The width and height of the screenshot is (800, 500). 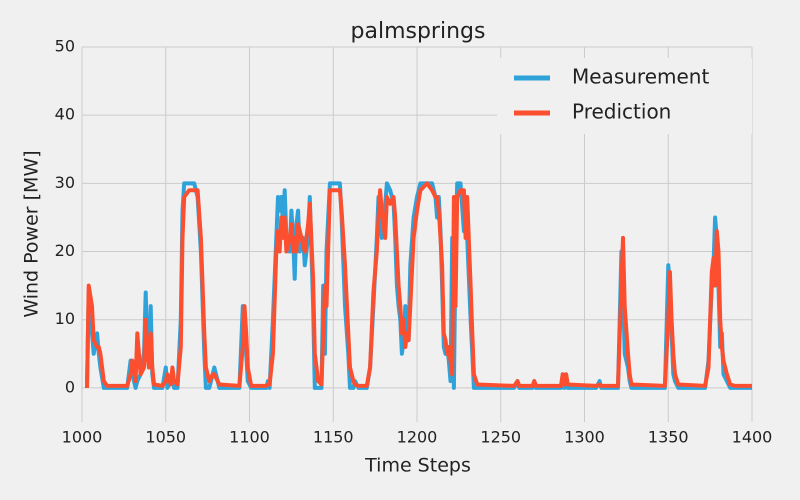 I want to click on chart-title: palmsprings, so click(x=418, y=31).